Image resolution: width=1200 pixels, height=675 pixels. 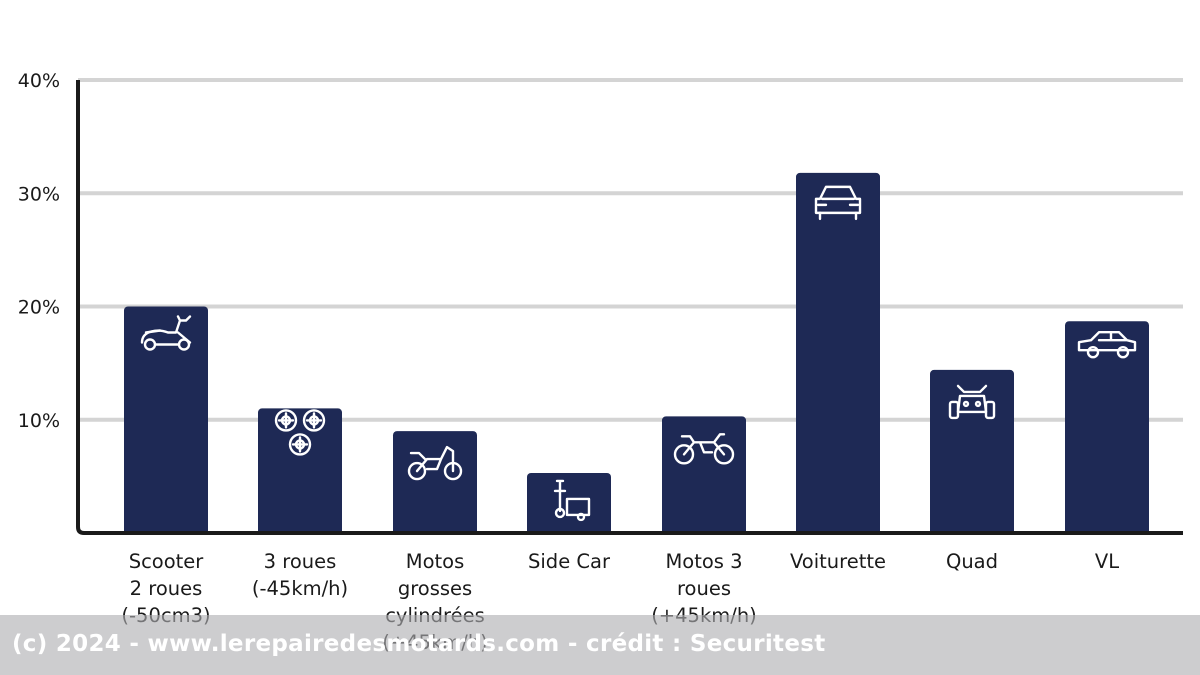 What do you see at coordinates (569, 561) in the screenshot?
I see `x-tick-label: Side Car` at bounding box center [569, 561].